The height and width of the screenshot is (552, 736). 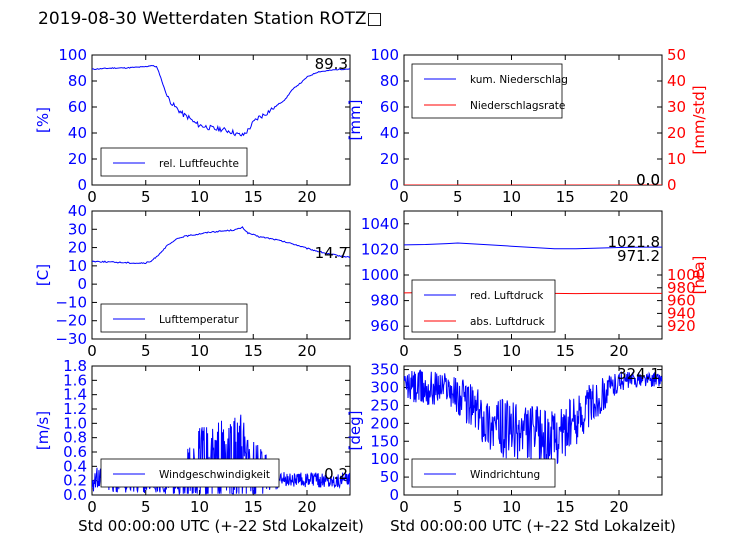 I want to click on latest-value-label: 971.2, so click(x=638, y=256).